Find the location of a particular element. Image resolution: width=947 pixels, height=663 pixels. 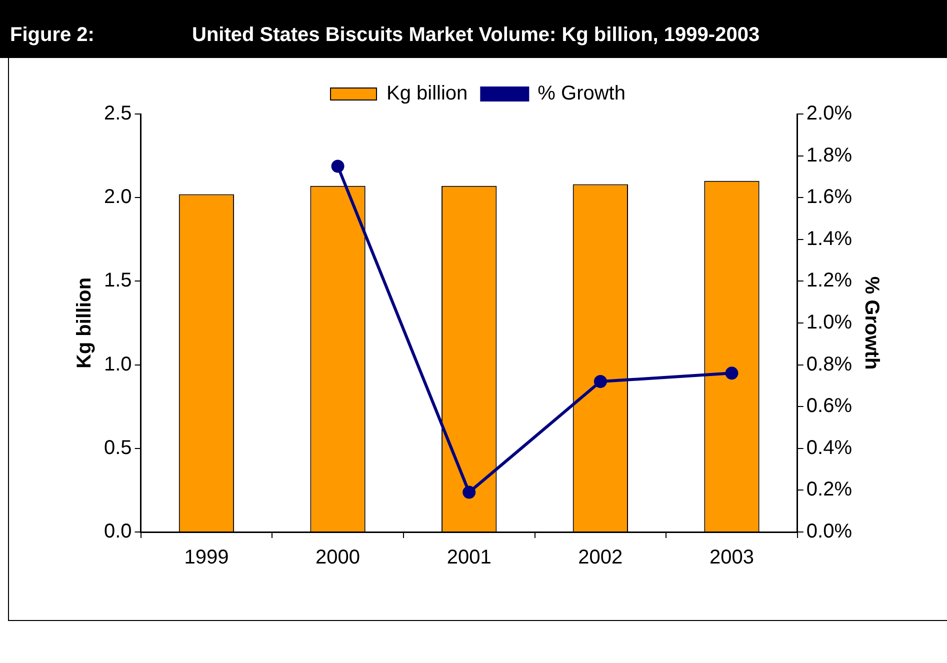

y2-tick-label: 1.6% is located at coordinates (829, 197).